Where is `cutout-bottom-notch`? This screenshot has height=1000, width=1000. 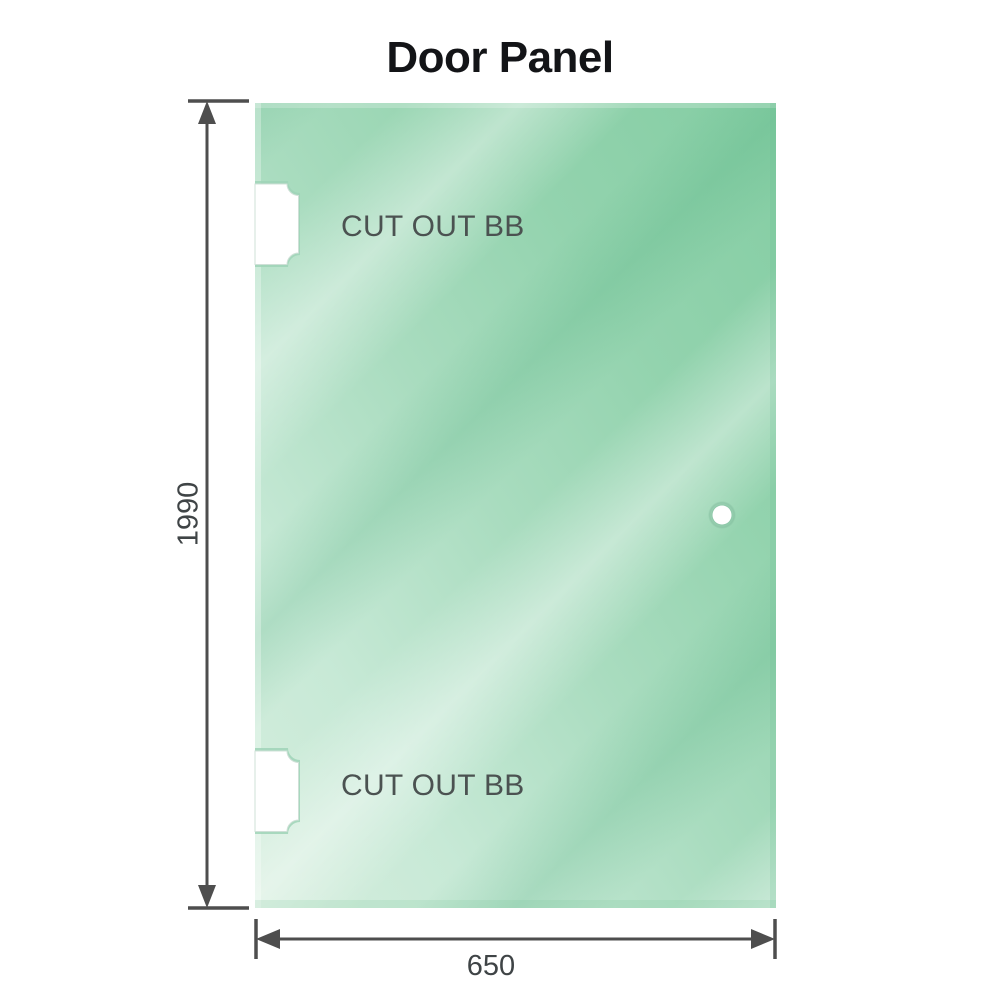 cutout-bottom-notch is located at coordinates (277, 791).